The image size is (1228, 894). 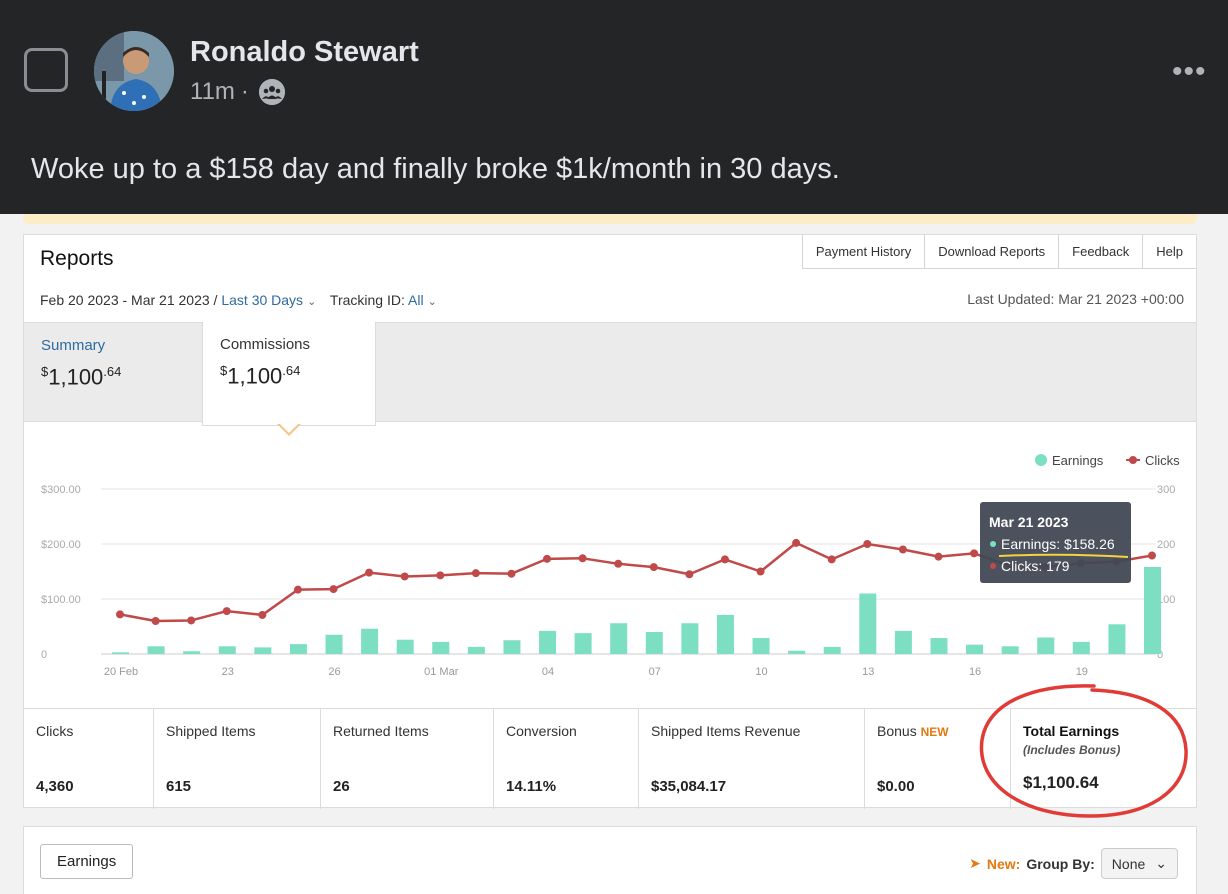 What do you see at coordinates (1071, 731) in the screenshot?
I see `stat-label: Total Earnings` at bounding box center [1071, 731].